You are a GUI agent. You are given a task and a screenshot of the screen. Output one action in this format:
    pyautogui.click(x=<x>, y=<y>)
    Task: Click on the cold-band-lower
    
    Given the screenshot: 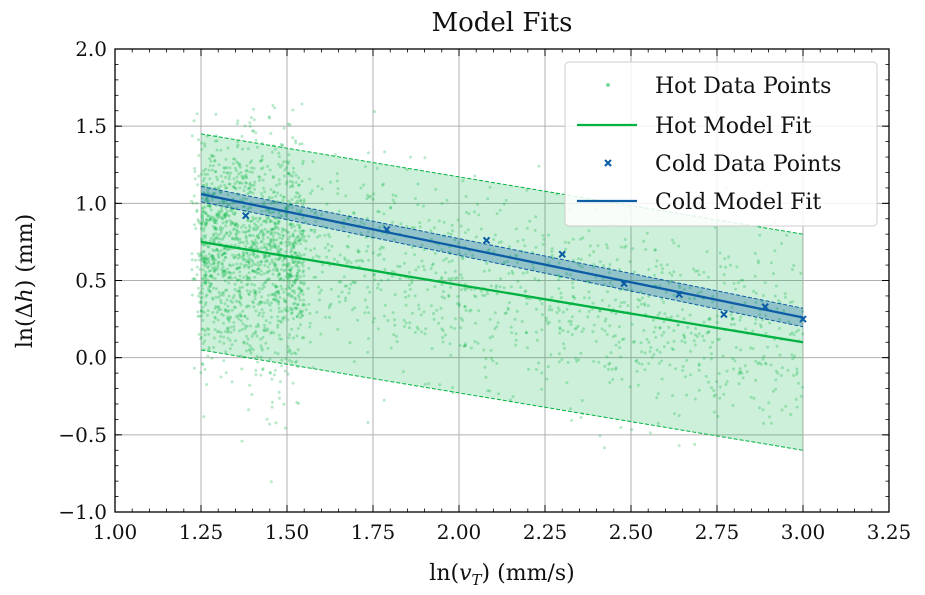 What is the action you would take?
    pyautogui.click(x=502, y=264)
    